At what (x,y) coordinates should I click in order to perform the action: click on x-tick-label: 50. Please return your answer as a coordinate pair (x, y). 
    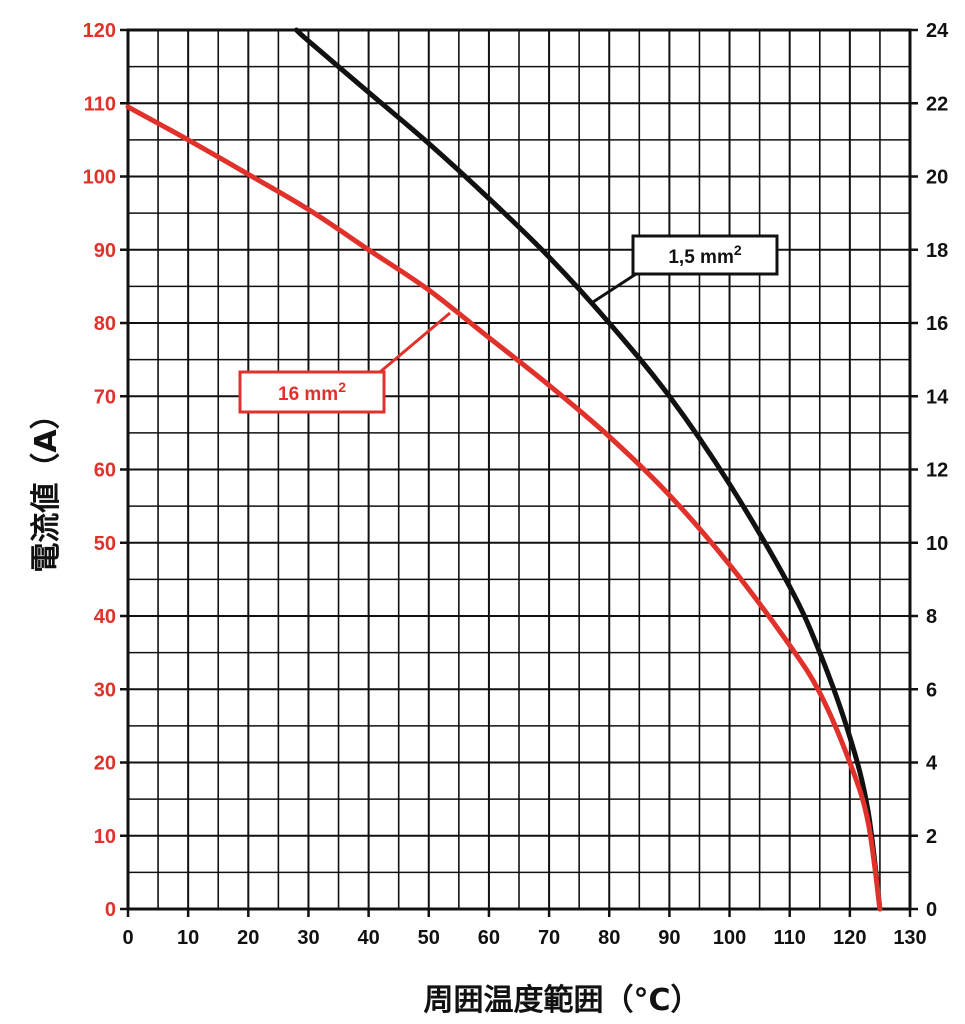
    Looking at the image, I should click on (429, 938).